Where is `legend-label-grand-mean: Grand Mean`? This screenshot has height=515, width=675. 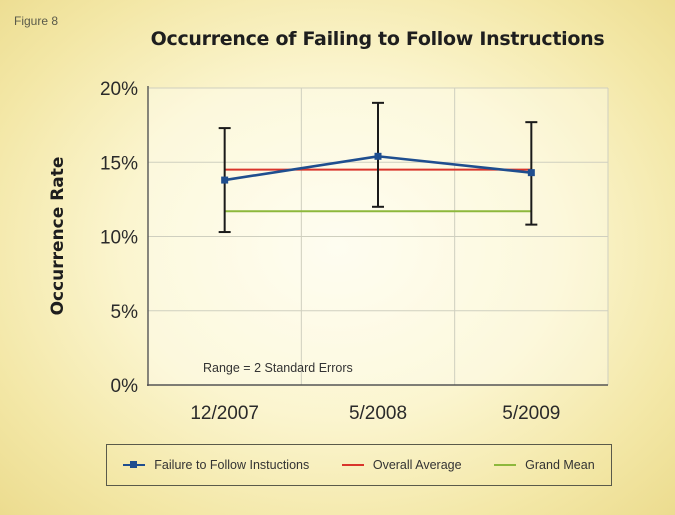
legend-label-grand-mean: Grand Mean is located at coordinates (560, 465).